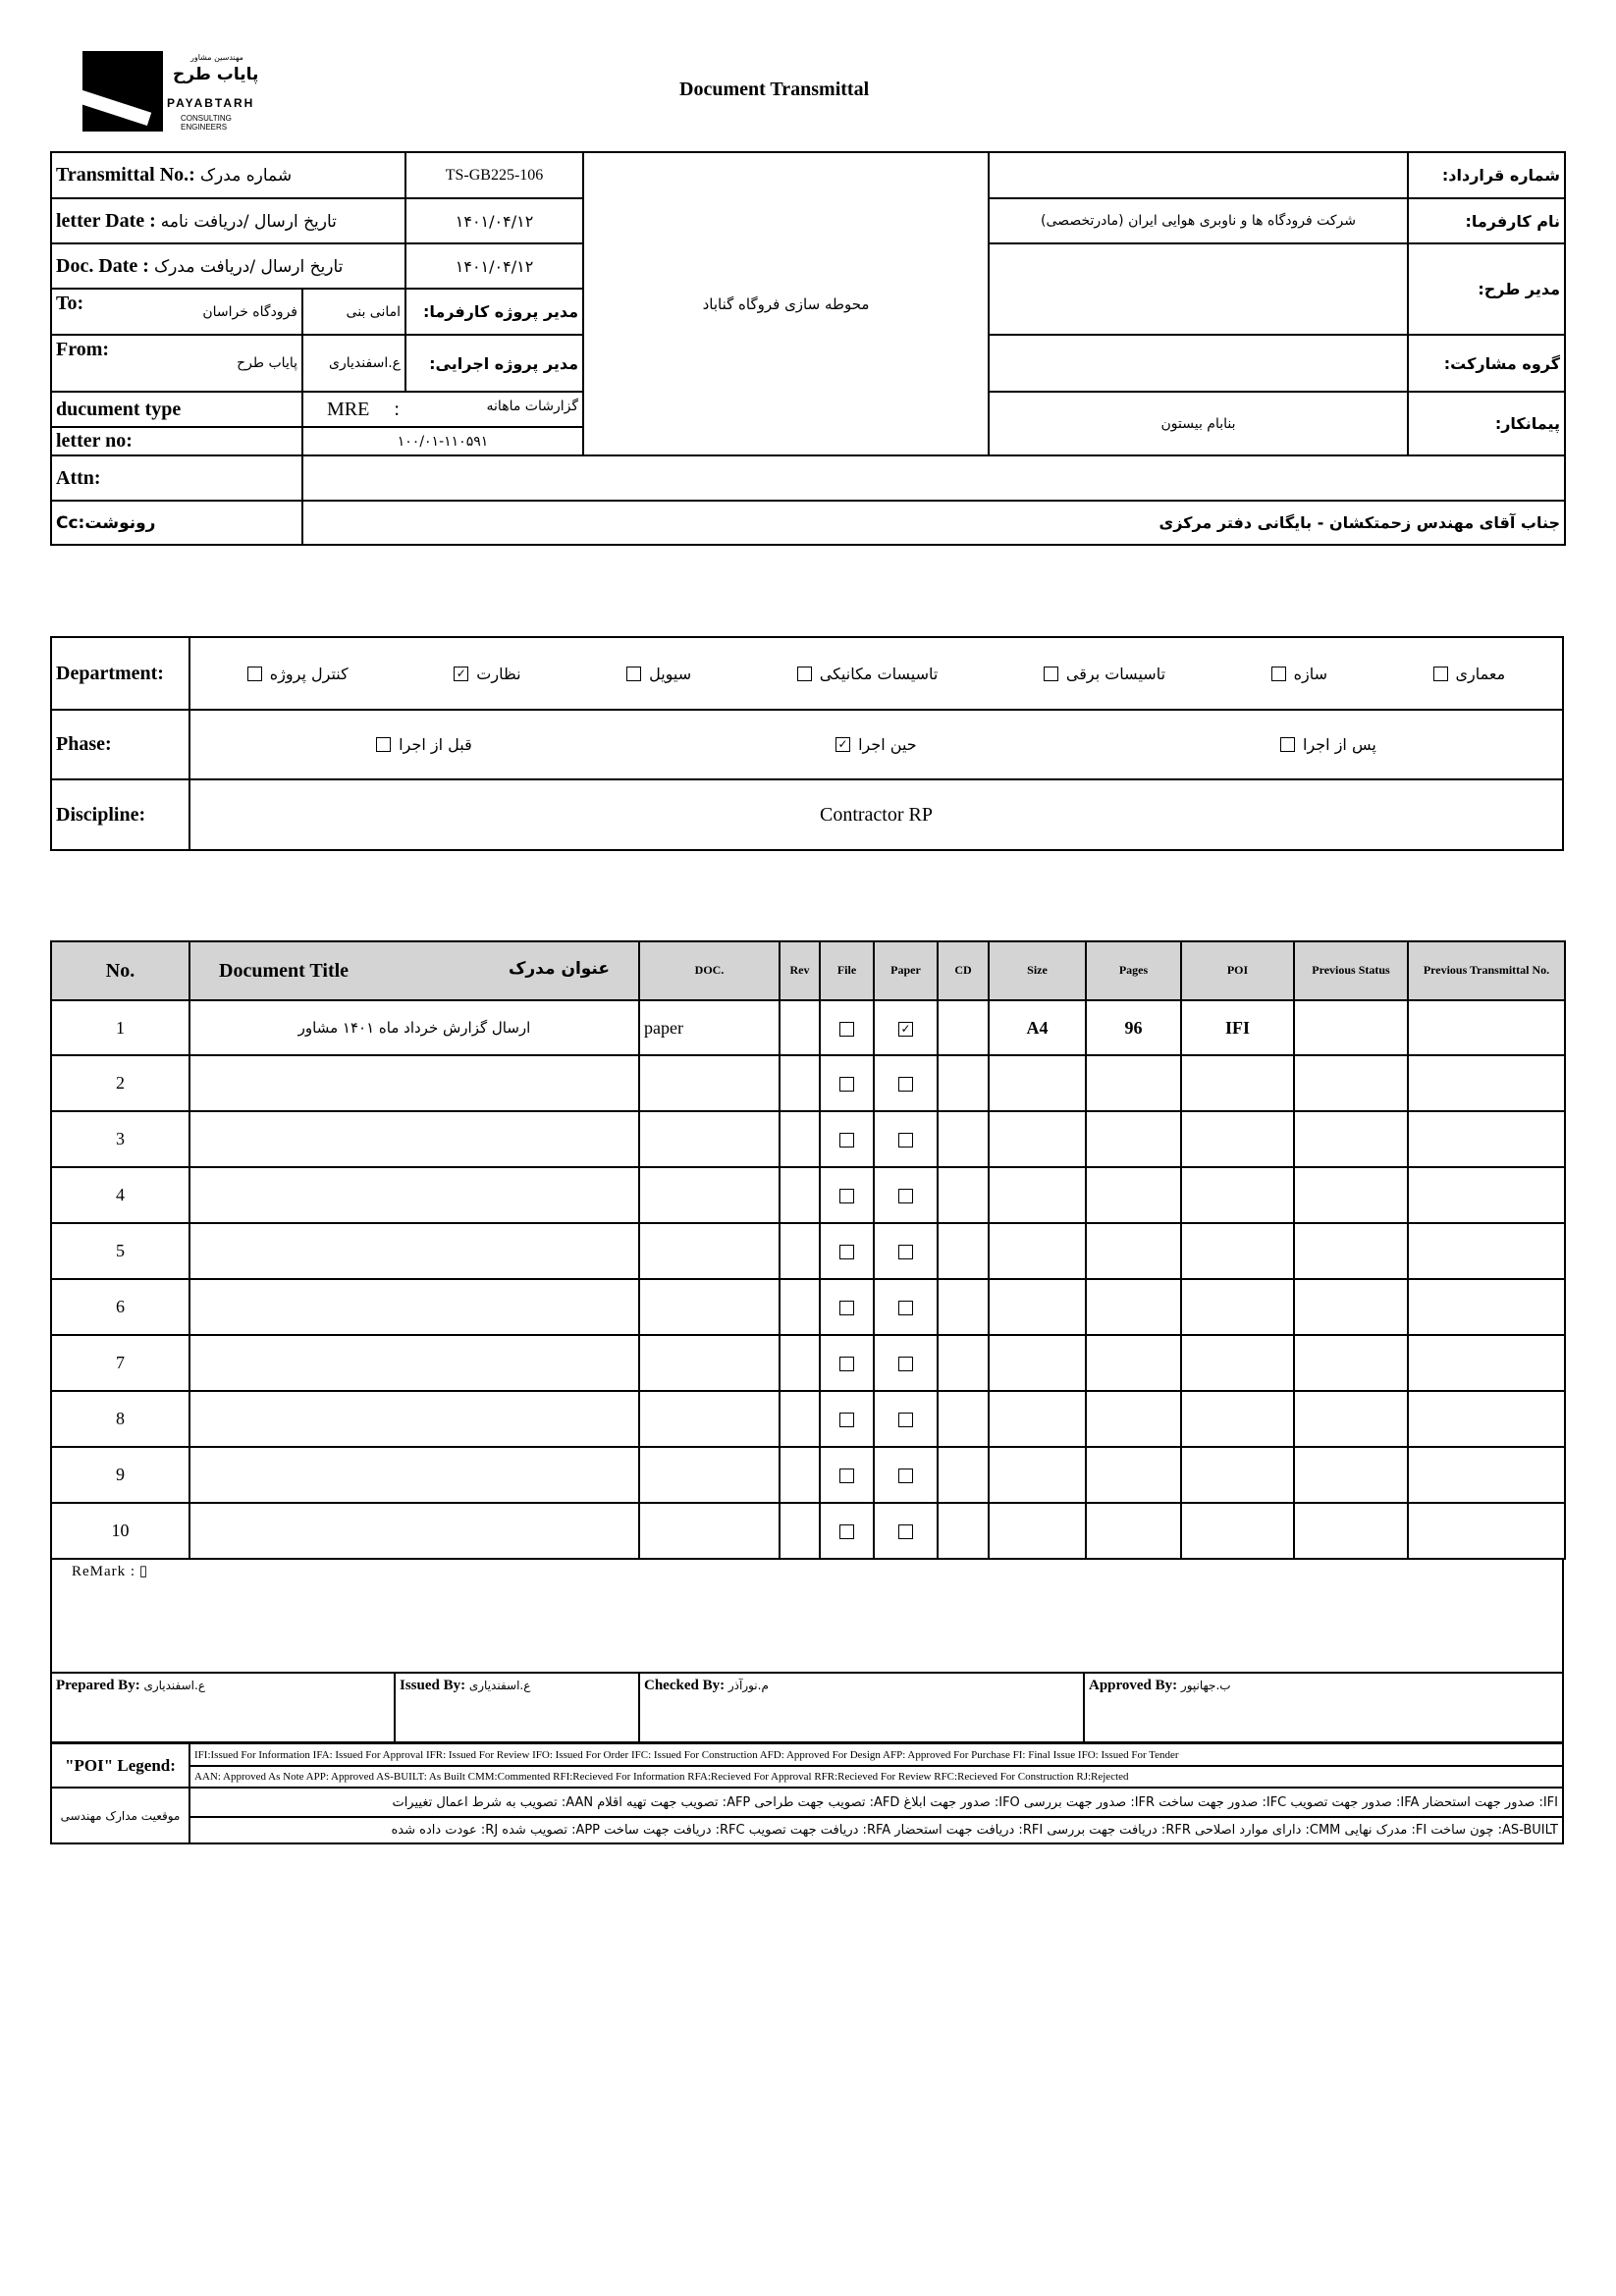 The height and width of the screenshot is (2296, 1616). I want to click on to-role: مدیر پروژه کارفرما:, so click(494, 312).